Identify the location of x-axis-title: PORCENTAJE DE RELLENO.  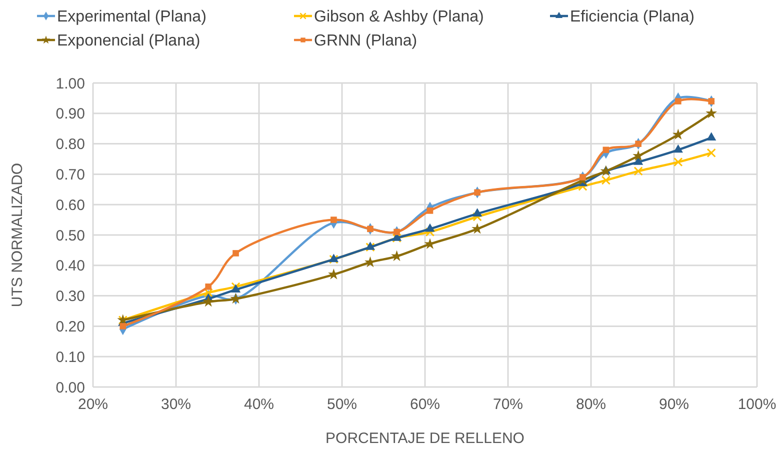
(425, 438).